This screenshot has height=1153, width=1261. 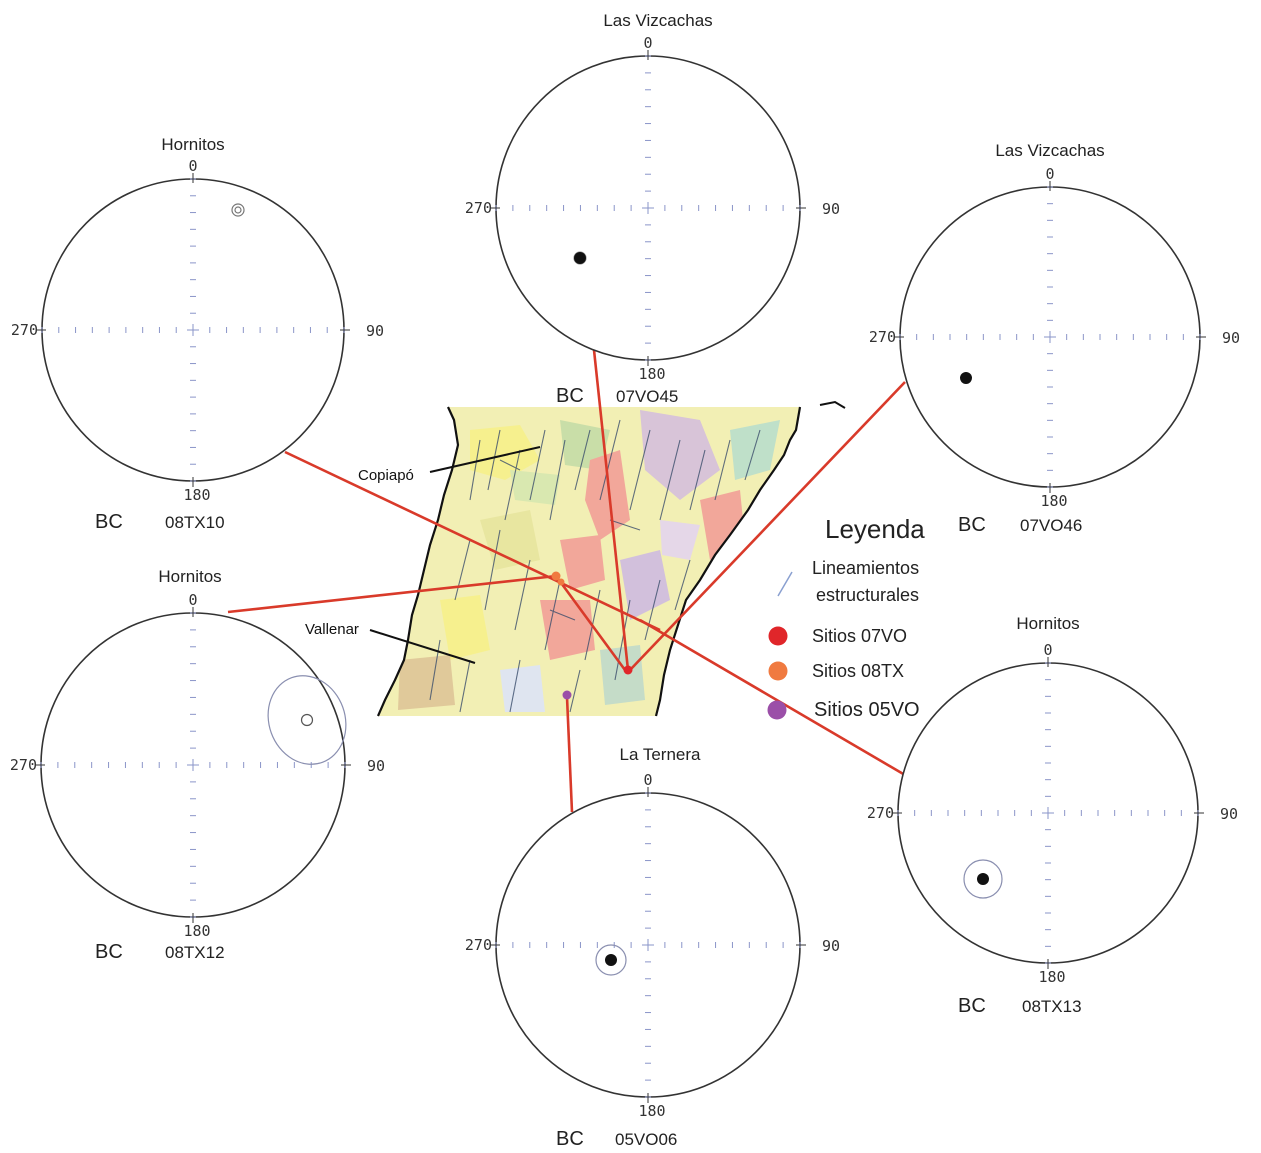 I want to click on border-fragment, so click(x=832, y=404).